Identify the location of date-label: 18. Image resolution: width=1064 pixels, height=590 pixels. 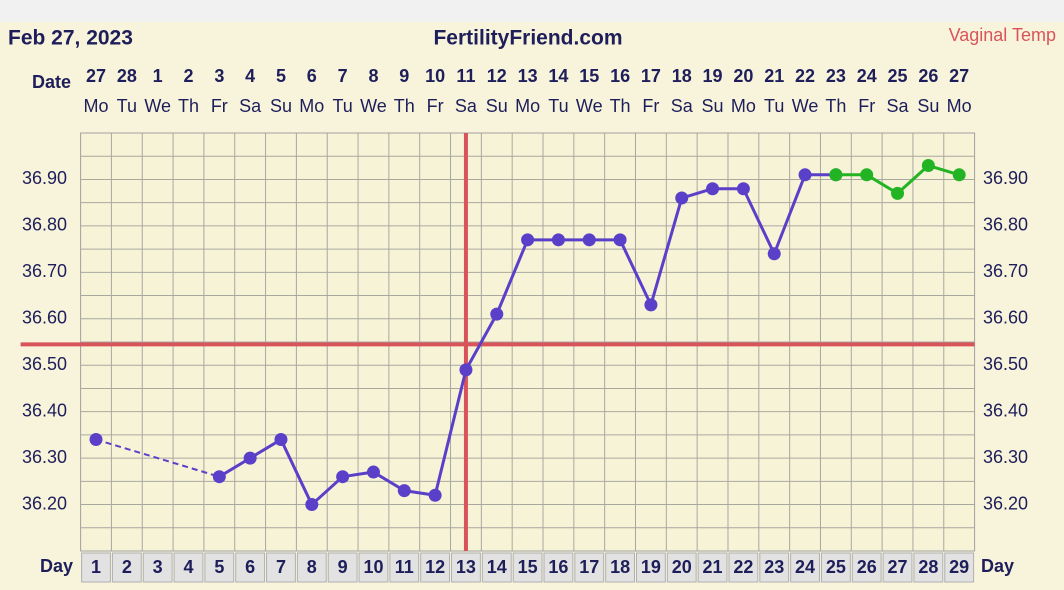
(682, 76).